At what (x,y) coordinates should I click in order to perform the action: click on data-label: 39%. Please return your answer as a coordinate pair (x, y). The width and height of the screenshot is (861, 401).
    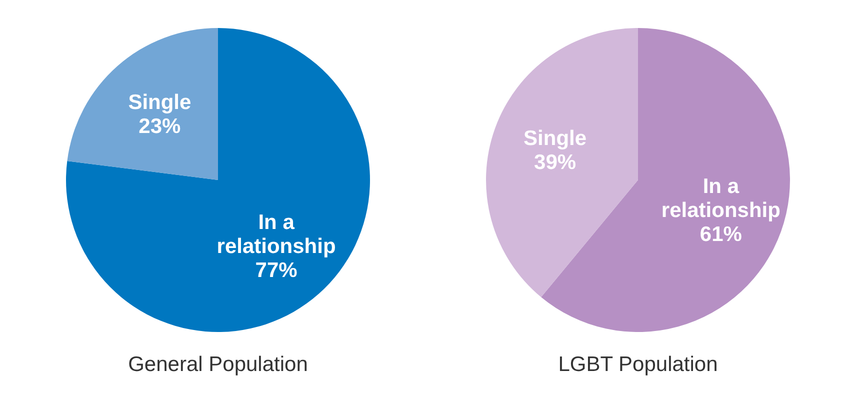
    Looking at the image, I should click on (555, 162).